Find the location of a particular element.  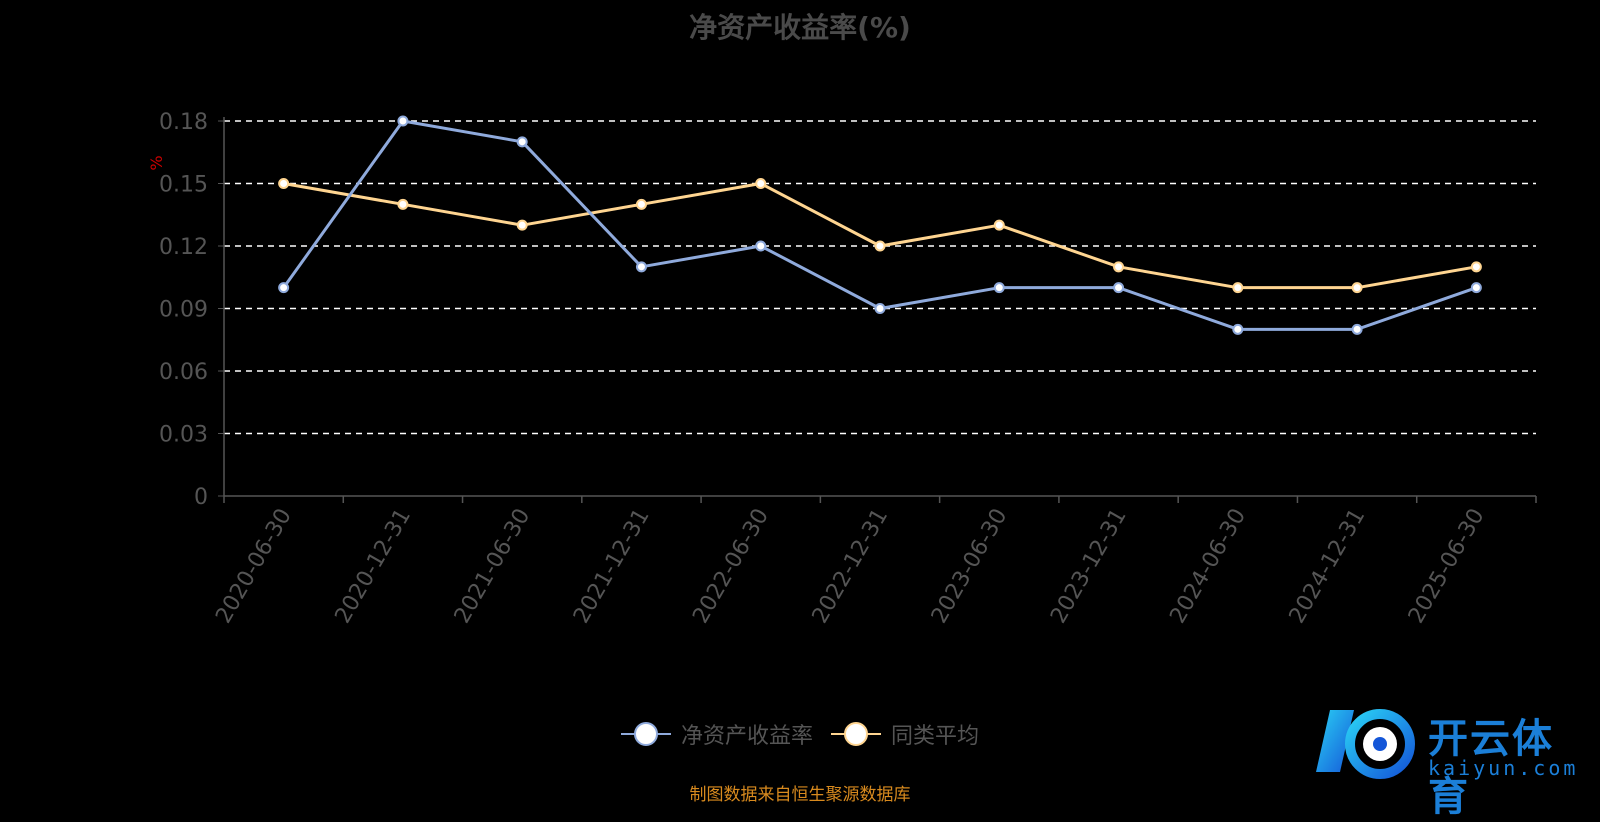

y-tick-label: 0.15 is located at coordinates (183, 185).